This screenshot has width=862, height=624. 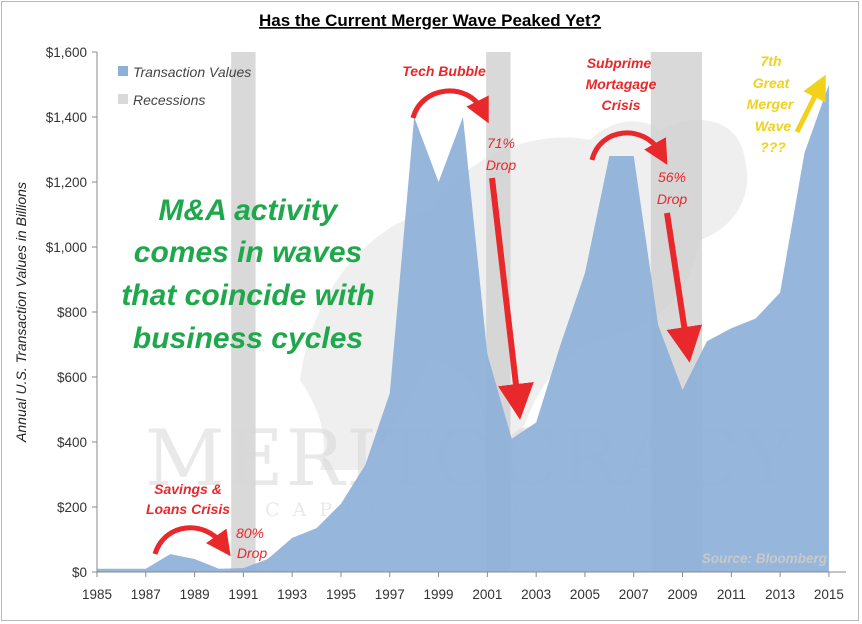 I want to click on y-tick-label: $1,600, so click(x=66, y=52).